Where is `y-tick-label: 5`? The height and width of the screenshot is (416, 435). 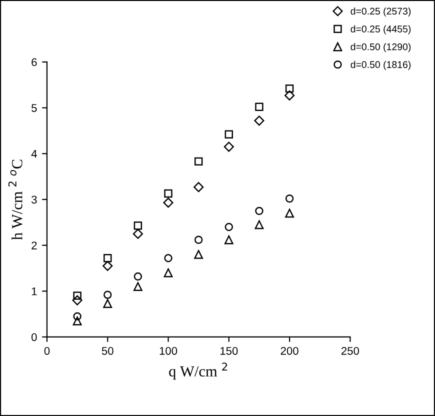
y-tick-label: 5 is located at coordinates (34, 108).